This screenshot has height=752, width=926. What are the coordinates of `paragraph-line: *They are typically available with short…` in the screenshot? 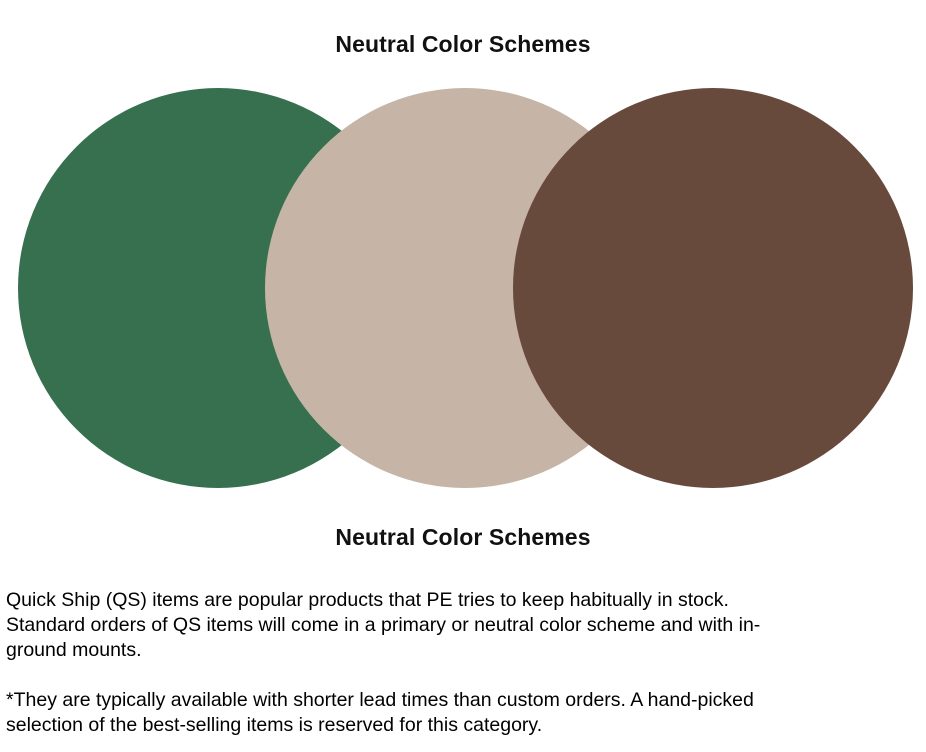 It's located at (380, 700).